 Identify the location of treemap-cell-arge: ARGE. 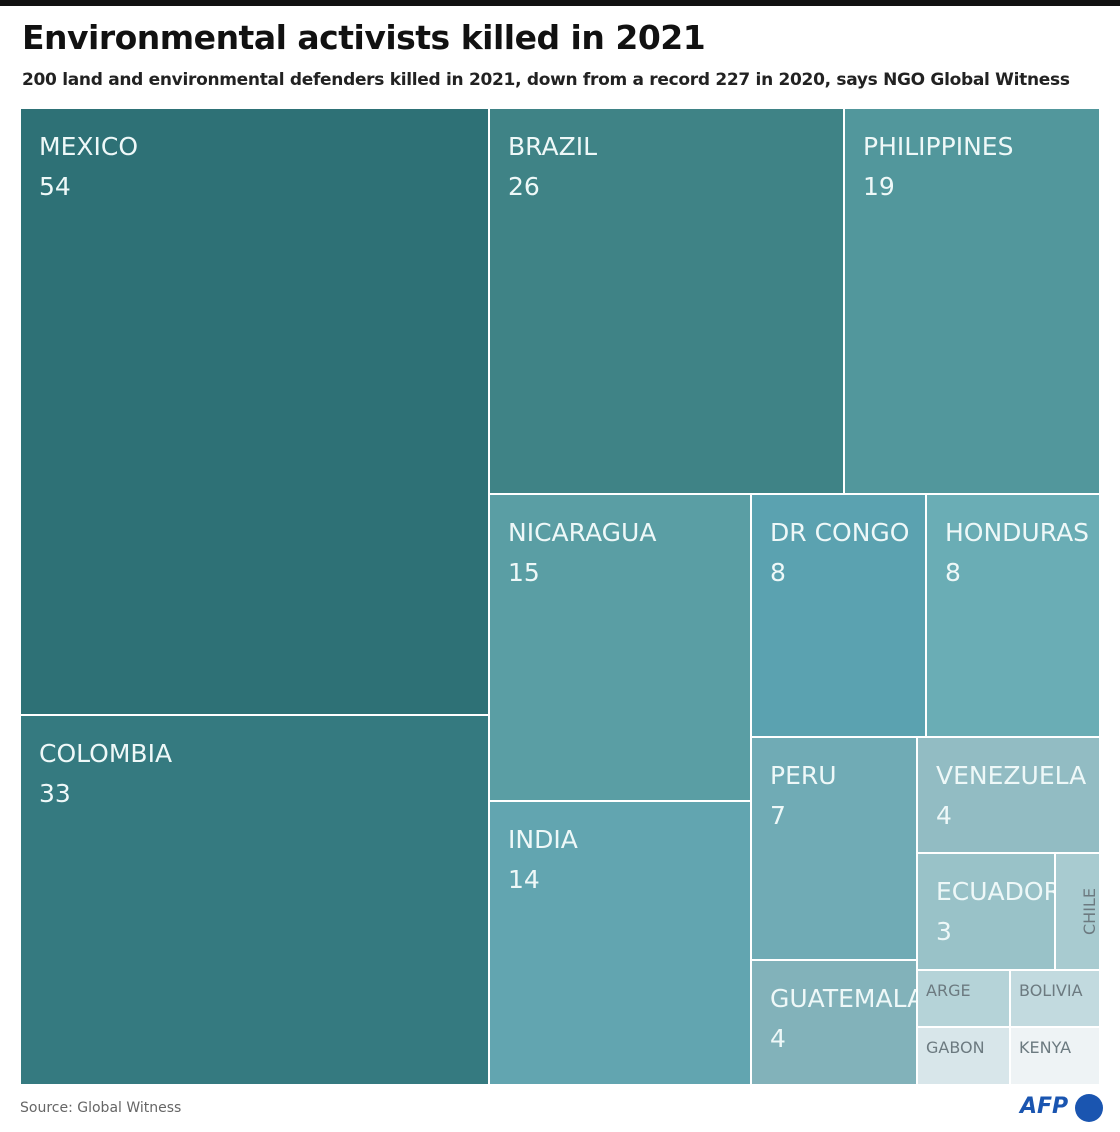
(963, 998).